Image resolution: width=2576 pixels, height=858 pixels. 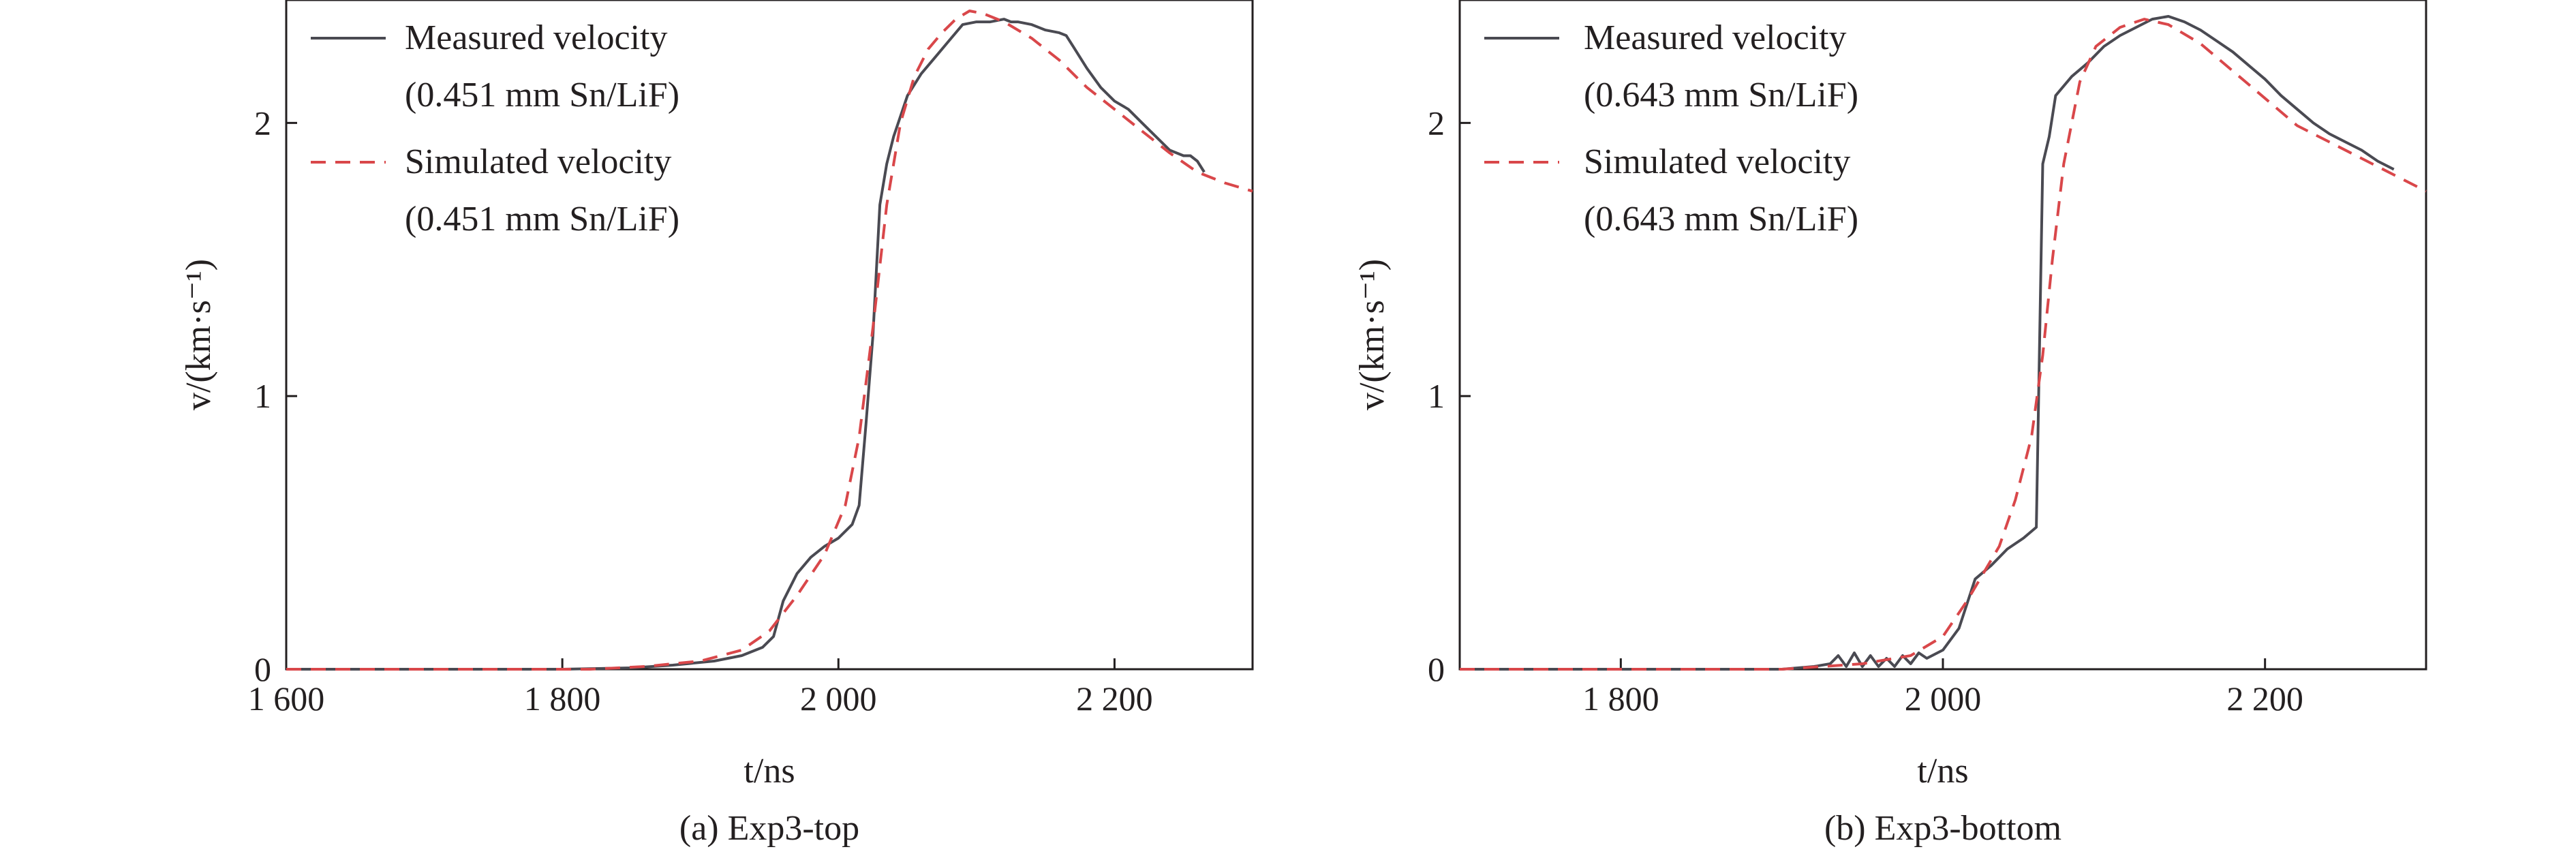 What do you see at coordinates (542, 95) in the screenshot?
I see `legend-sublabel-measured: (0.451 mm Sn/LiF)` at bounding box center [542, 95].